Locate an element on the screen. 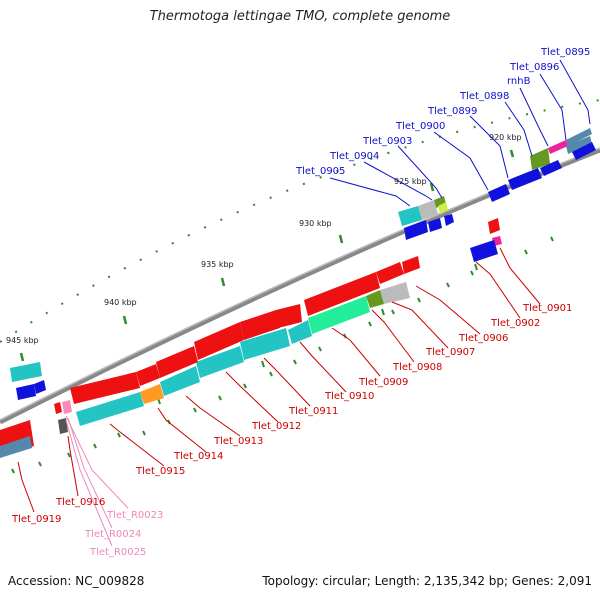 Image resolution: width=600 pixels, height=600 pixels. gene-label-tlet-0919: Tlet_0919 is located at coordinates (36, 519).